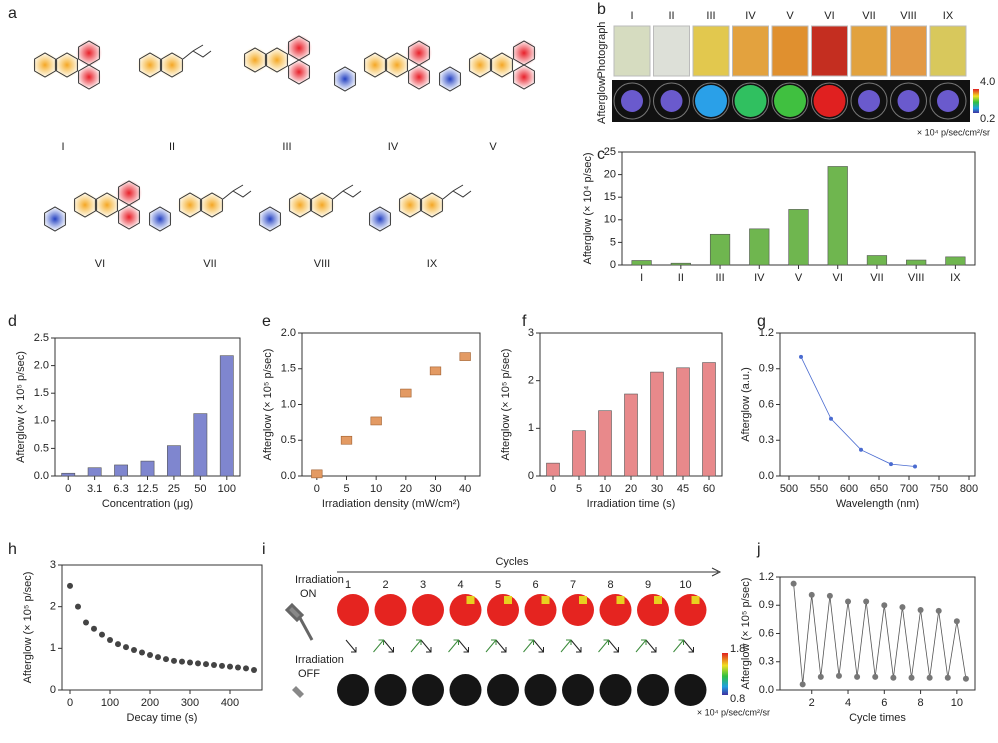  What do you see at coordinates (955, 278) in the screenshot?
I see `x-tick-label: IX` at bounding box center [955, 278].